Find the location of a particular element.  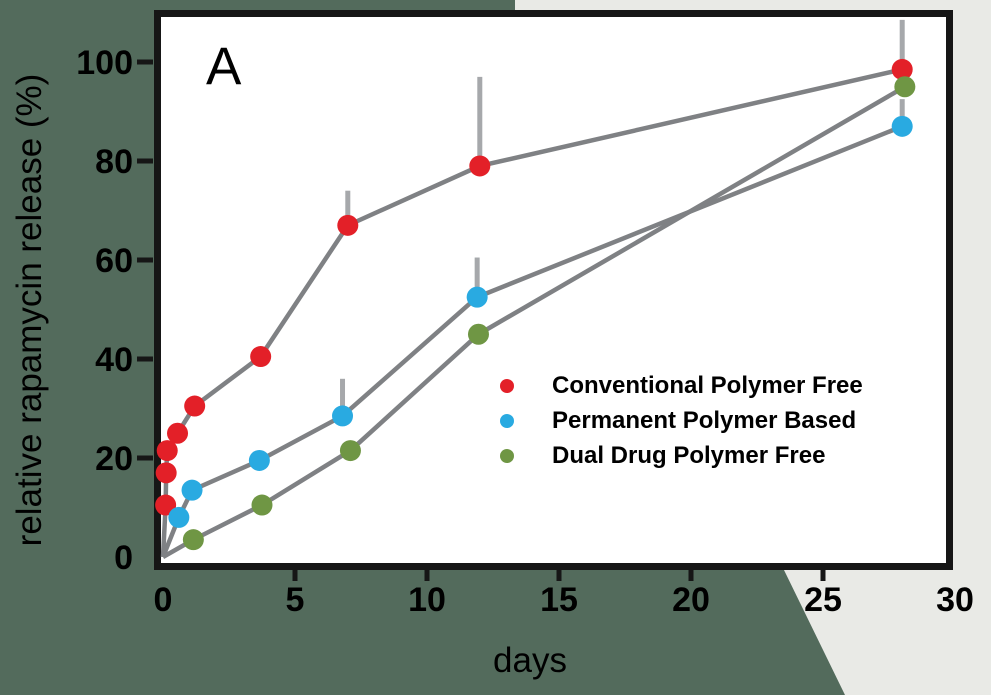

legend-label: Dual Drug Polymer Free is located at coordinates (689, 455).